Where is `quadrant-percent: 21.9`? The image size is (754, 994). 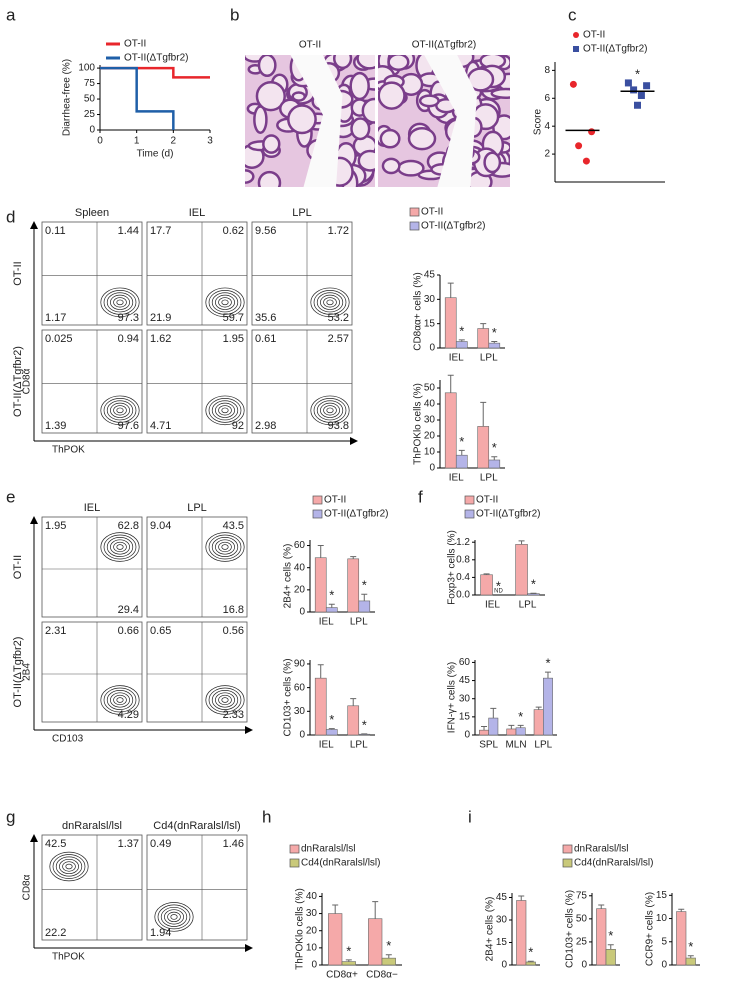 quadrant-percent: 21.9 is located at coordinates (160, 318).